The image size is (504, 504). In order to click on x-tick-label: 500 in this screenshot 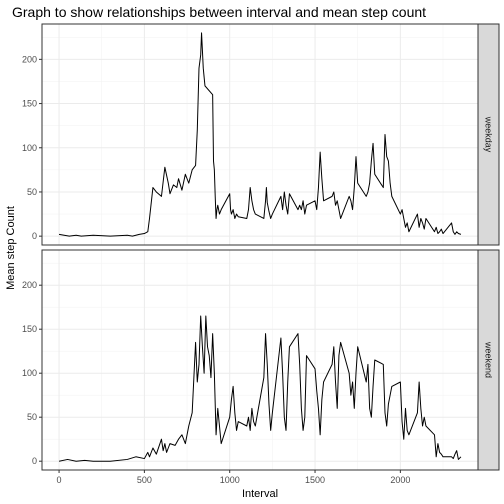, I will do `click(144, 480)`.